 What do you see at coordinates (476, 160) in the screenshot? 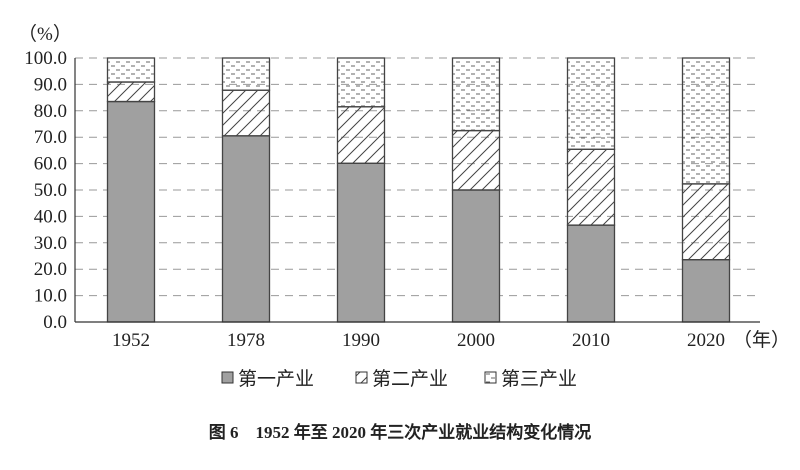
I see `bar-segment-secondary-2000` at bounding box center [476, 160].